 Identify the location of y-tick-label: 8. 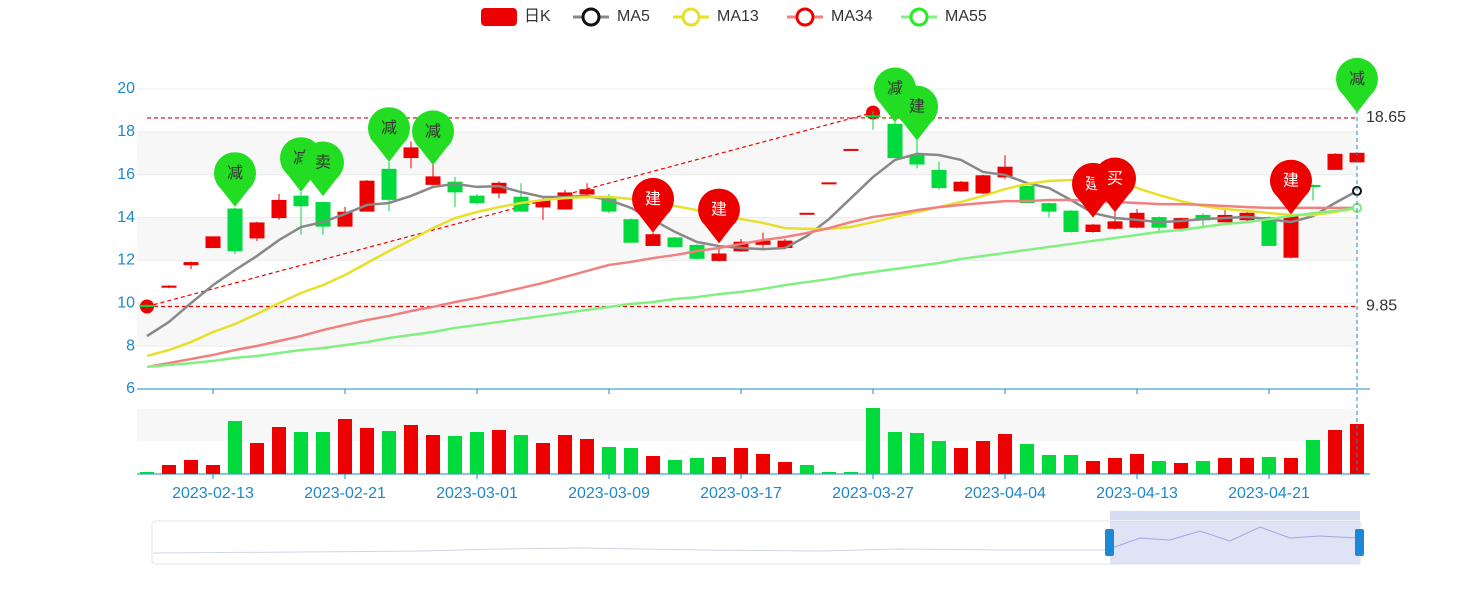
(130, 345).